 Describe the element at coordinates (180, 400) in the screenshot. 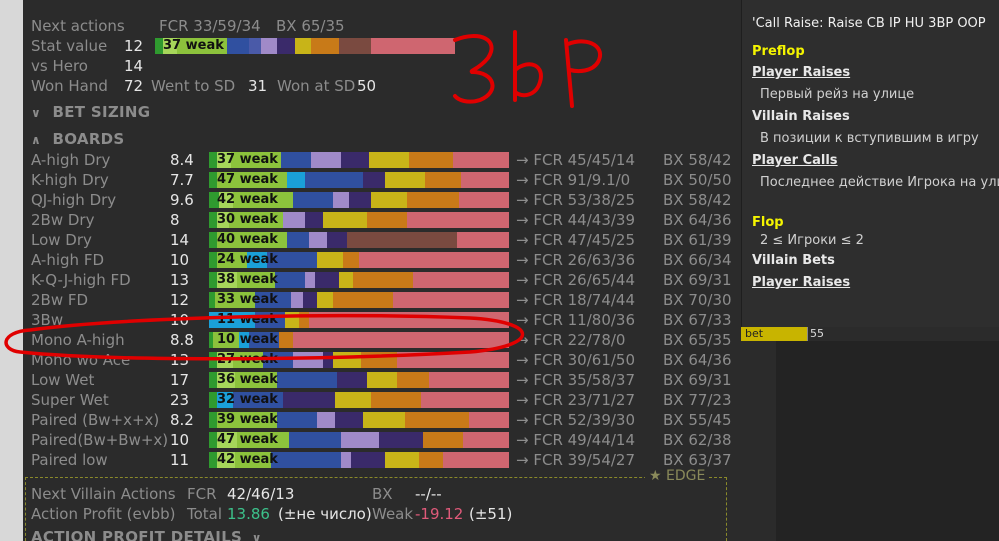

I see `board-value: 23` at that location.